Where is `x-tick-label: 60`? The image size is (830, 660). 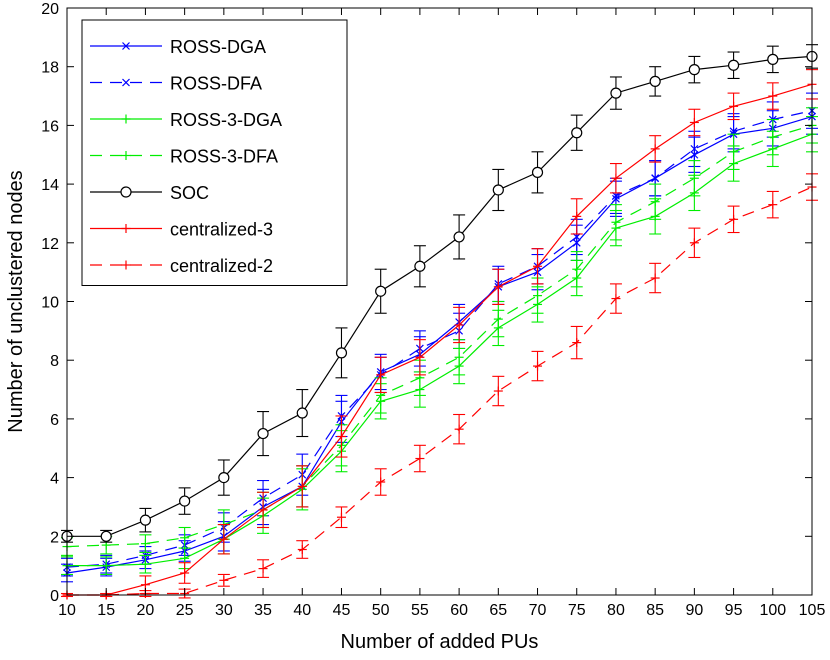 x-tick-label: 60 is located at coordinates (459, 610).